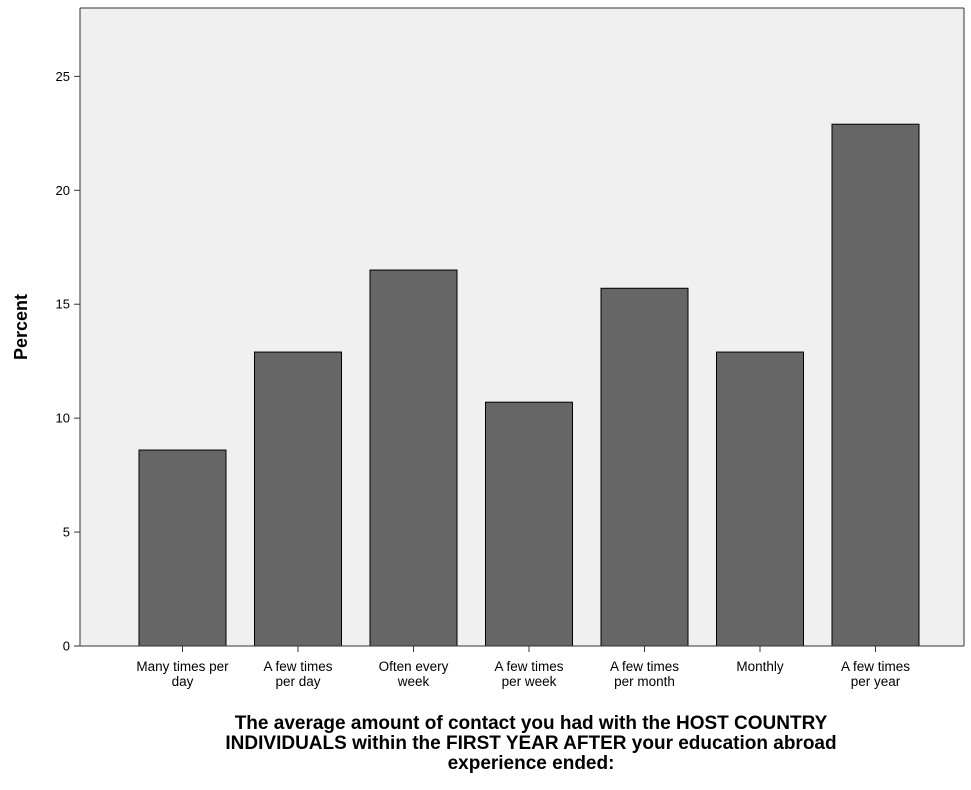 Image resolution: width=971 pixels, height=790 pixels. I want to click on y-axis-title: Percent, so click(21, 327).